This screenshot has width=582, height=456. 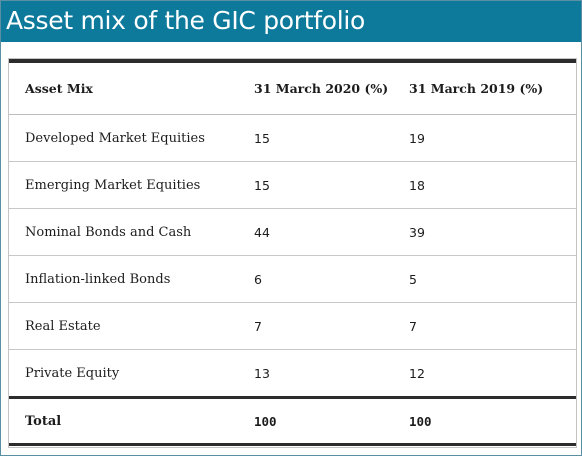 What do you see at coordinates (131, 373) in the screenshot?
I see `row-label: Private Equity` at bounding box center [131, 373].